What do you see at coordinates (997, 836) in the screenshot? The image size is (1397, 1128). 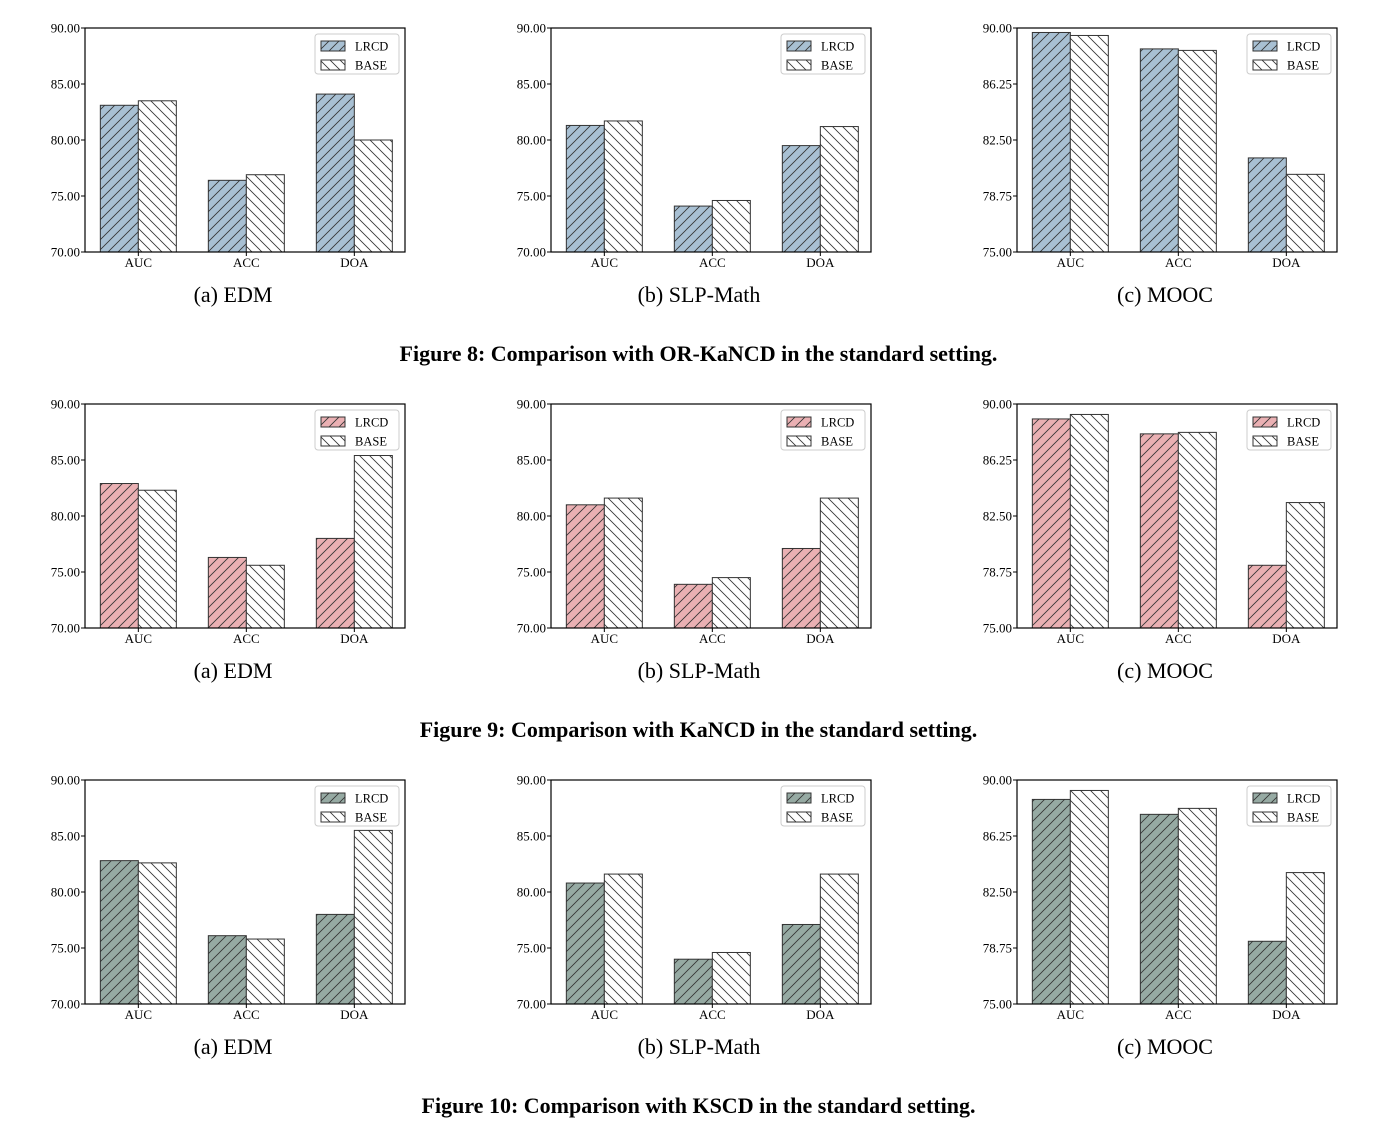 I see `y-tick-label: 86.25` at bounding box center [997, 836].